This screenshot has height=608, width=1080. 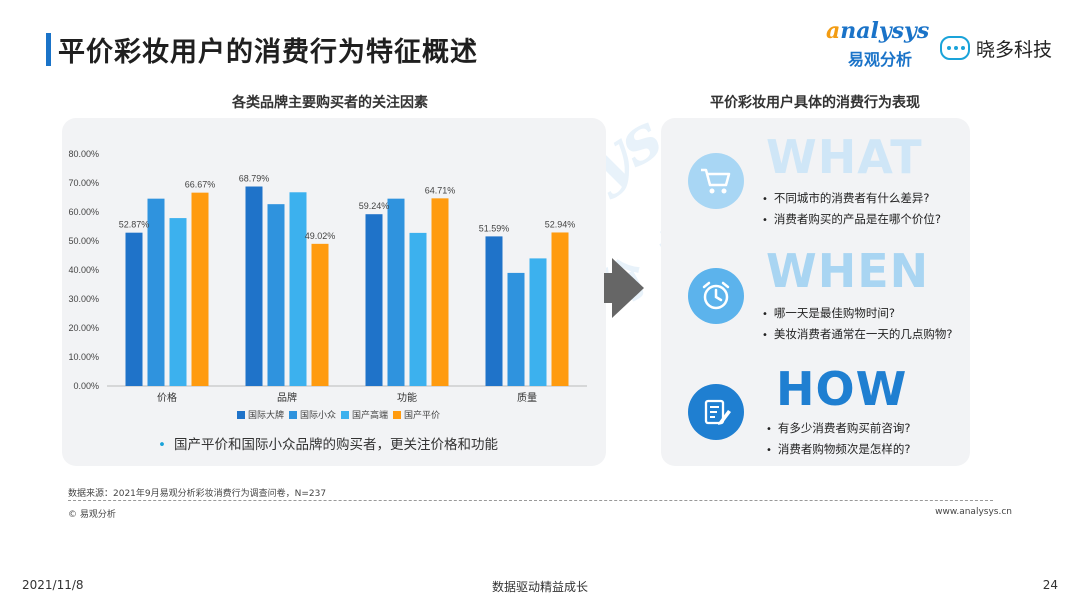 What do you see at coordinates (838, 449) in the screenshot?
I see `how-item-2: • 消费者购物频次是怎样的?` at bounding box center [838, 449].